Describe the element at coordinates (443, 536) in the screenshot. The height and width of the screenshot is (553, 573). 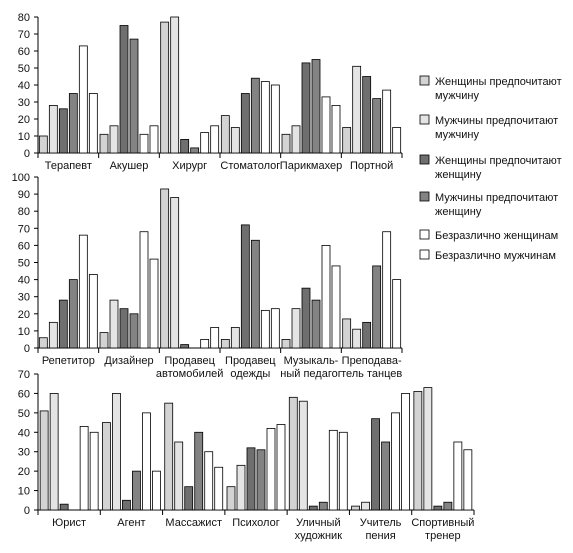
I see `x-category-label: тренер` at that location.